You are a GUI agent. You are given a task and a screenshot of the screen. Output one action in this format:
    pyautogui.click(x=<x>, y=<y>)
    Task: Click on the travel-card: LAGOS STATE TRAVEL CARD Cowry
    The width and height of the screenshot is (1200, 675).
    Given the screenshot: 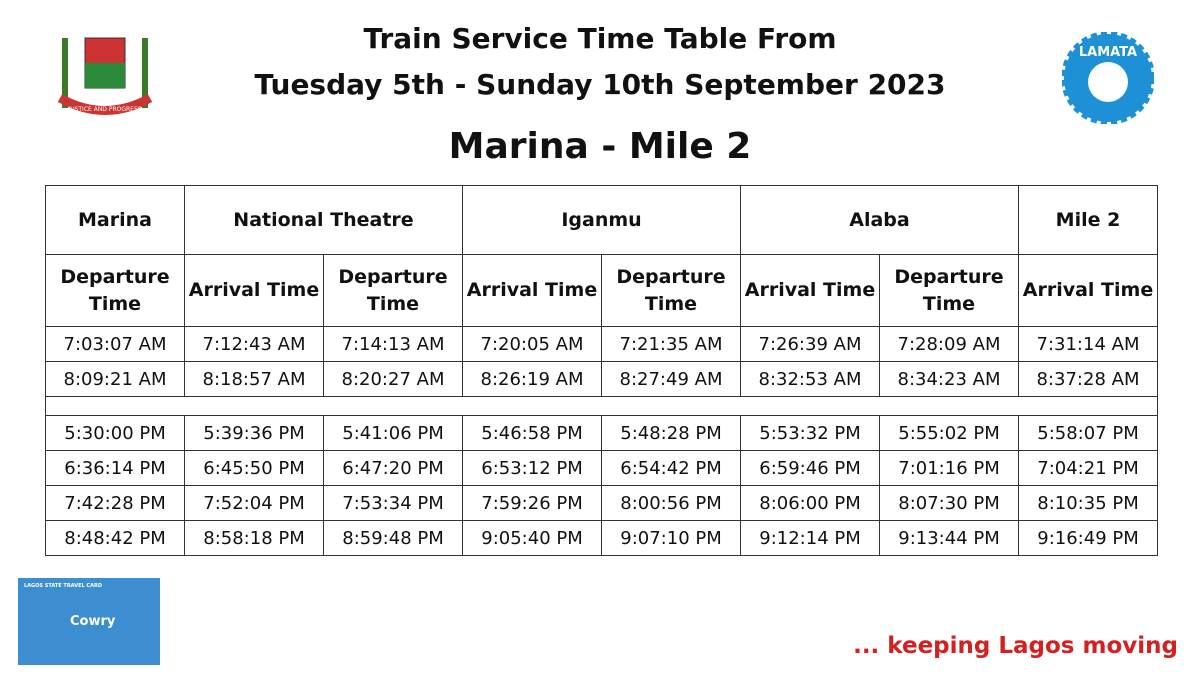 What is the action you would take?
    pyautogui.click(x=89, y=621)
    